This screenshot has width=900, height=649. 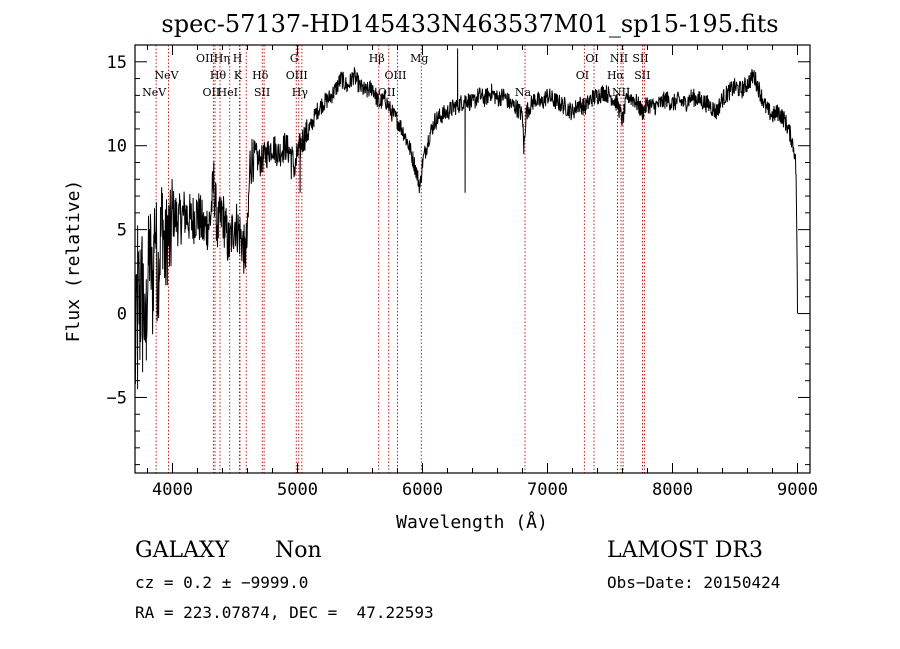 I want to click on survey-label: LAMOST DR3, so click(x=685, y=550).